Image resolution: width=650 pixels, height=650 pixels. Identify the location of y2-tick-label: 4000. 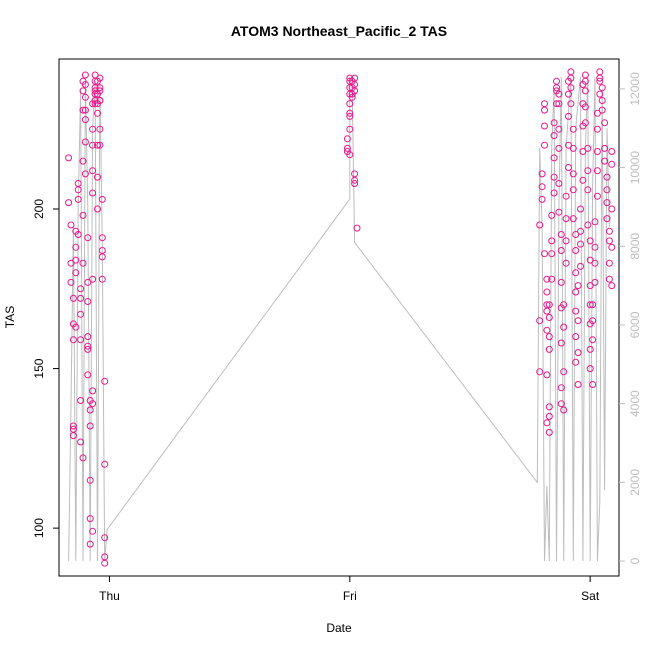
(635, 403).